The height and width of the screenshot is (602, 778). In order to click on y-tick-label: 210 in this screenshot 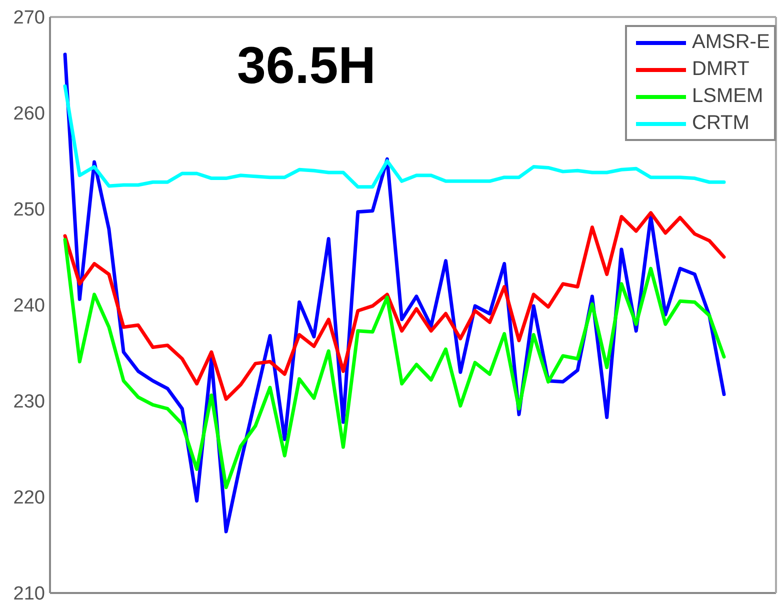, I will do `click(29, 593)`.